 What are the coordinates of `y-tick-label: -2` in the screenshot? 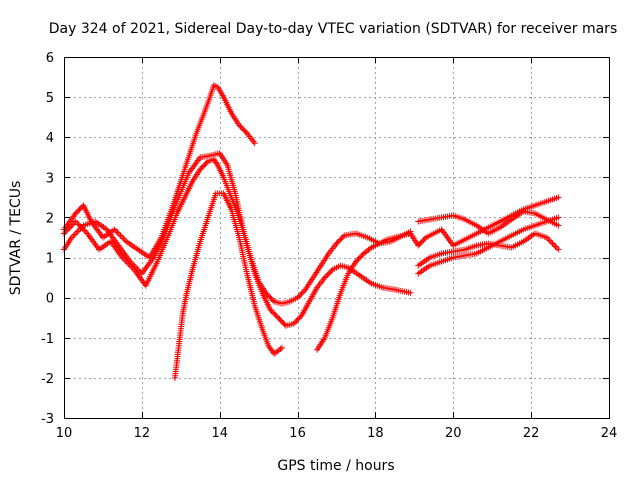 It's located at (47, 379).